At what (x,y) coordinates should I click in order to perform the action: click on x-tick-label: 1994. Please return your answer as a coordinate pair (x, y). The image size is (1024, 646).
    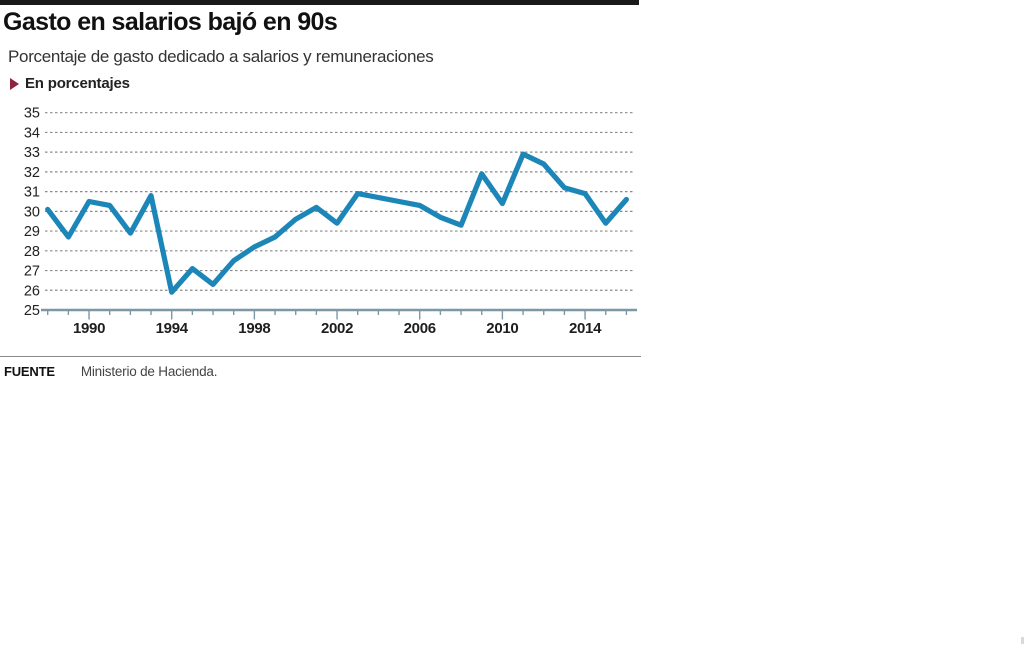
    Looking at the image, I should click on (172, 328).